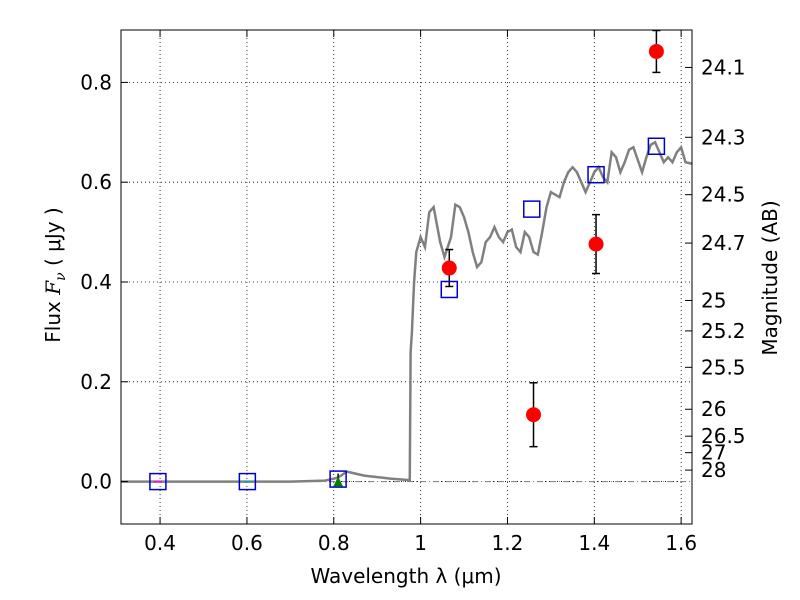 The height and width of the screenshot is (600, 800). I want to click on y-tick-labels: 0.0 0.2 0.4 0.6 0.8, so click(96, 281).